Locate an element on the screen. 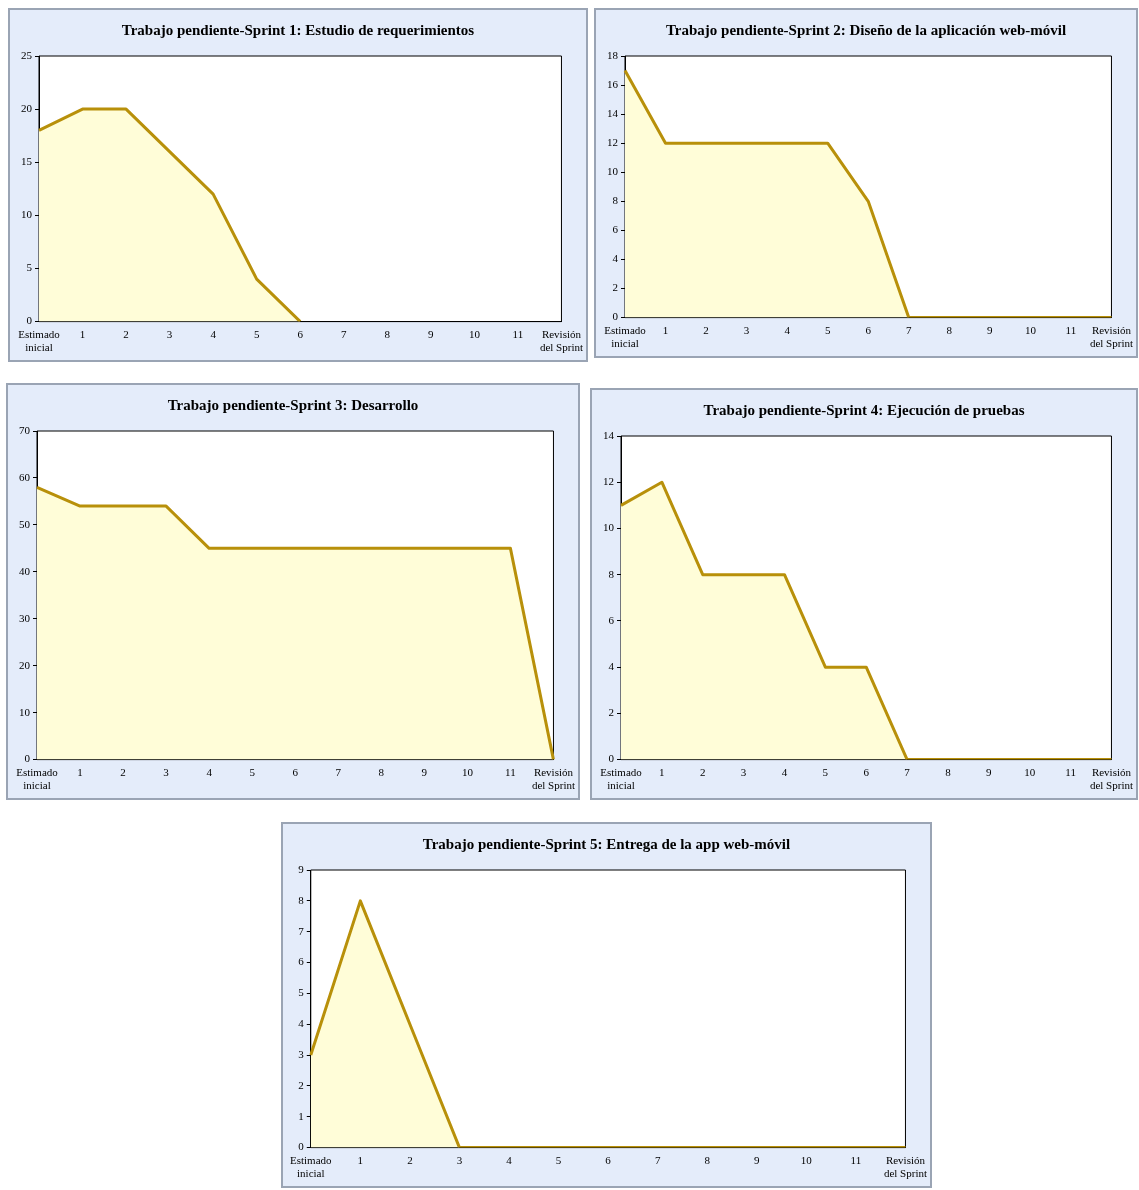 The width and height of the screenshot is (1139, 1190). chart-title: Trabajo pendiente-Sprint 5: Entrega de la app web-móvil is located at coordinates (606, 843).